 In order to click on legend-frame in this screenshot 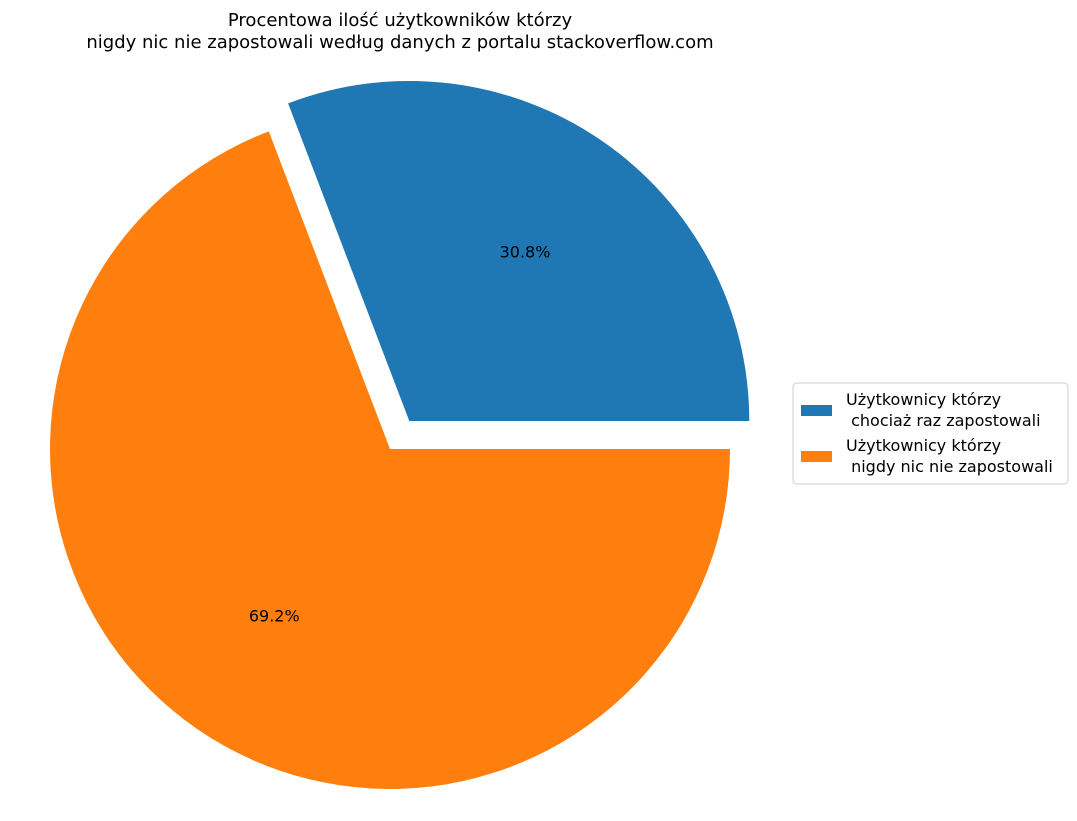, I will do `click(930, 433)`.